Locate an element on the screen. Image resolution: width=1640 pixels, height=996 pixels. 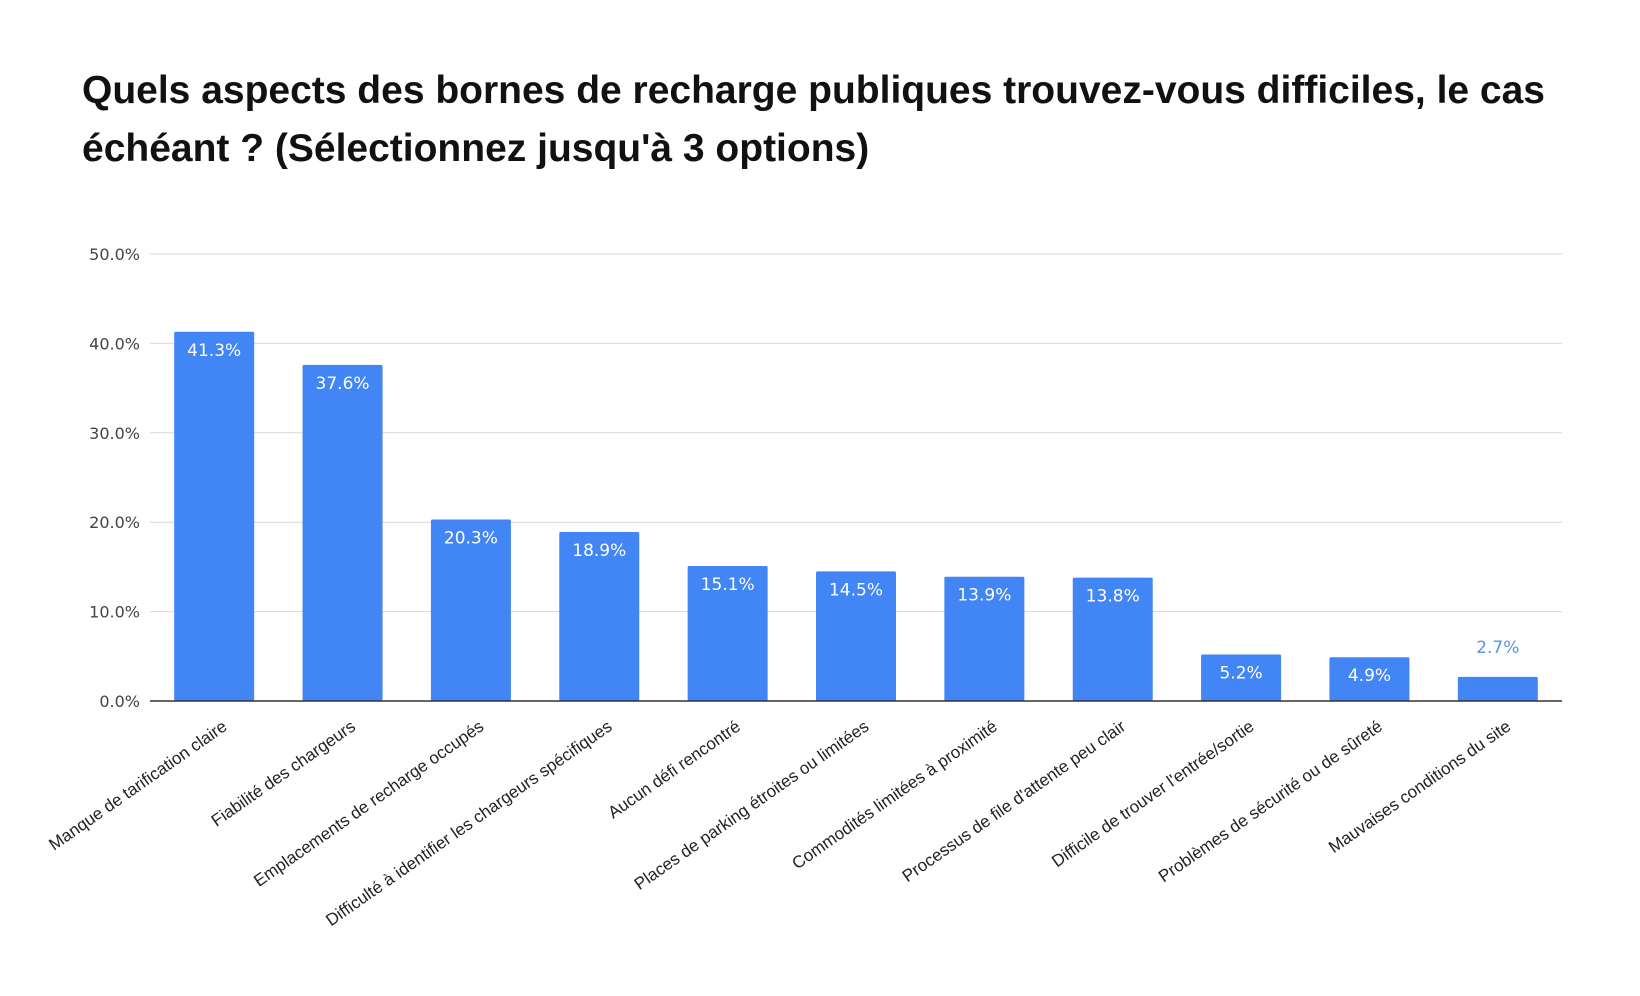
category-label: Commodités limitées à proximité is located at coordinates (895, 795).